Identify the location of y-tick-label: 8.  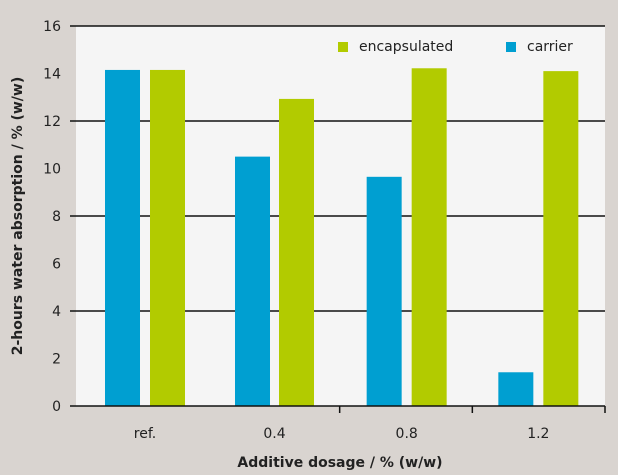
(56, 217).